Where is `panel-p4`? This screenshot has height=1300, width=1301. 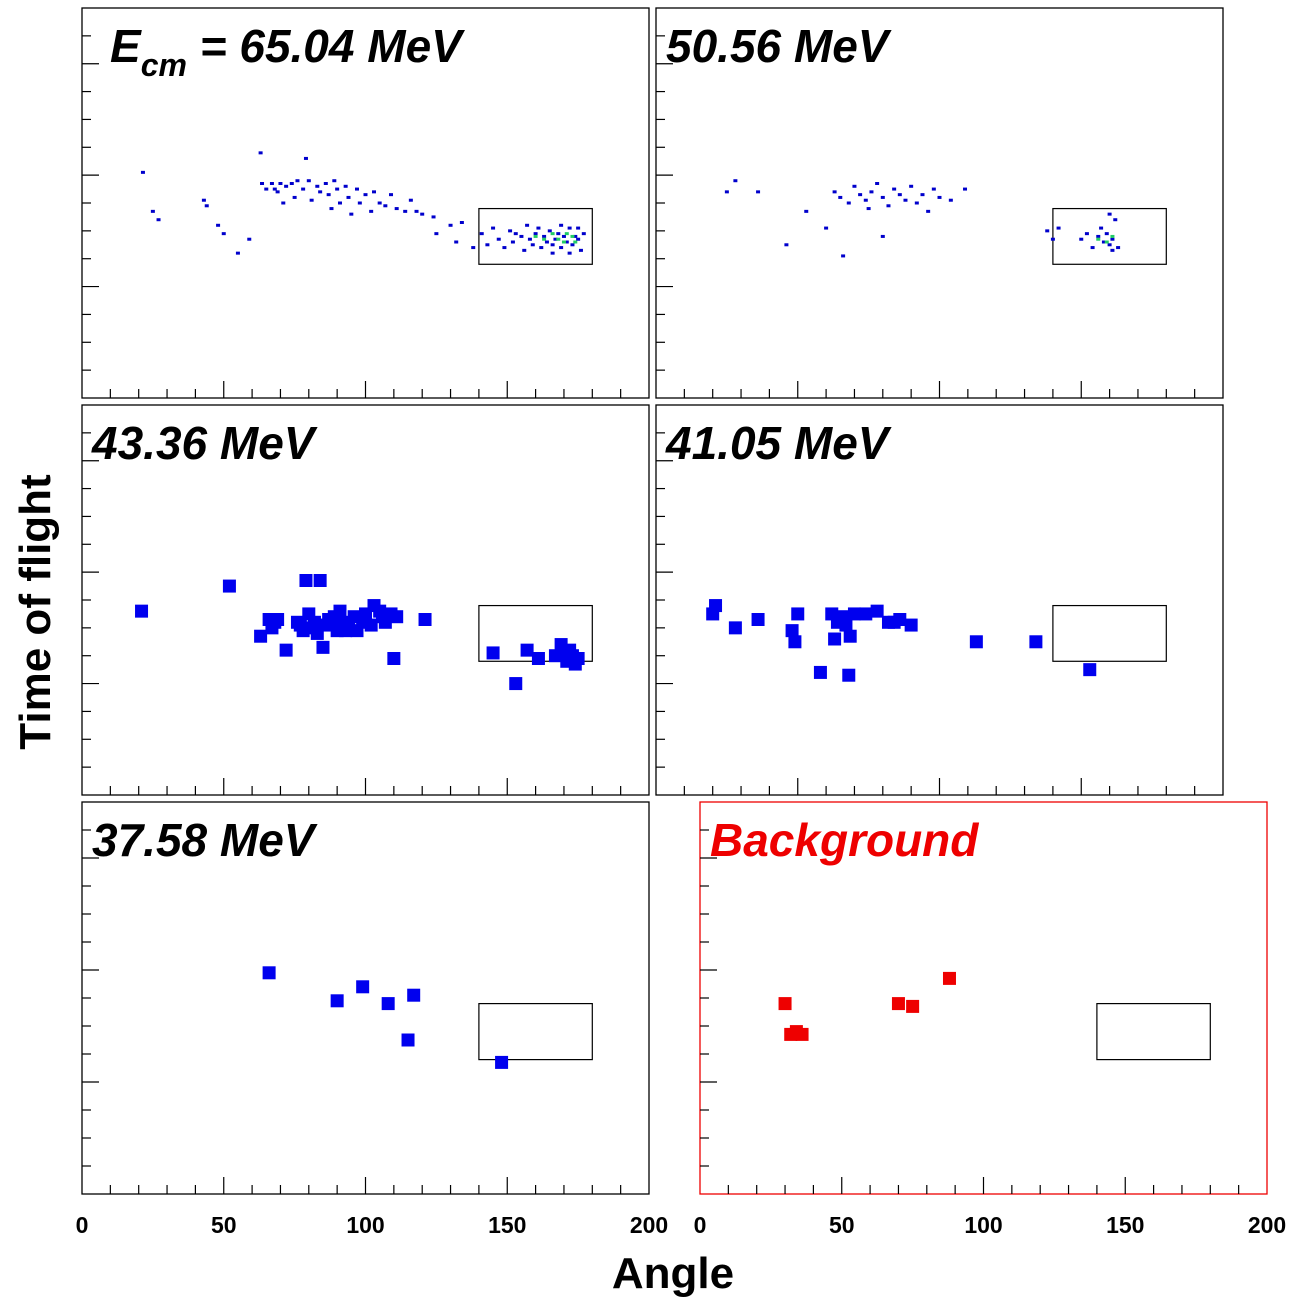 panel-p4 is located at coordinates (939, 600).